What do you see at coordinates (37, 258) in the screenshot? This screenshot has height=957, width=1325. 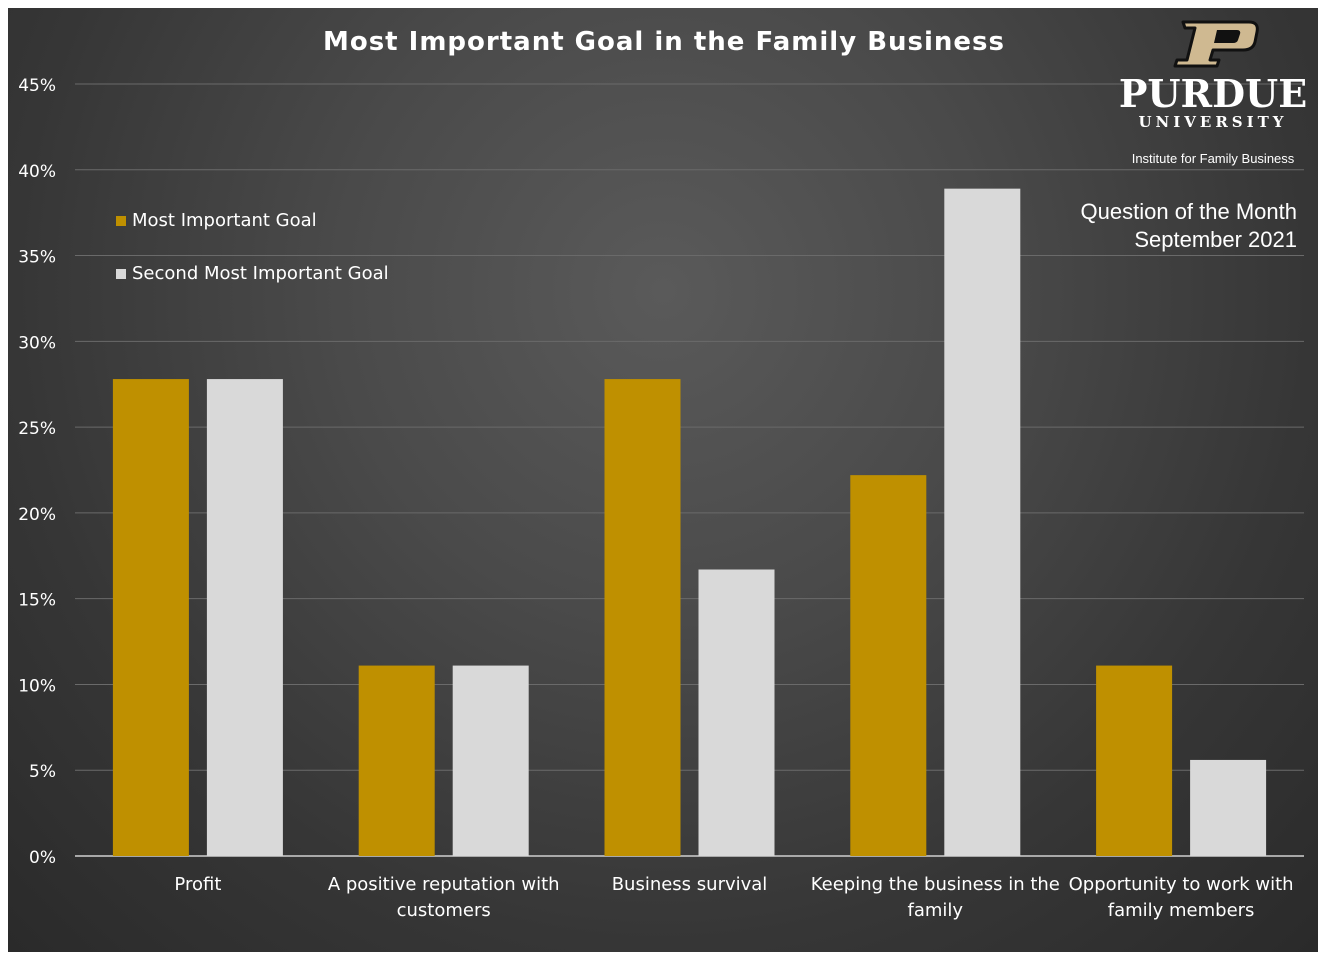 I see `y-tick-label: 35%` at bounding box center [37, 258].